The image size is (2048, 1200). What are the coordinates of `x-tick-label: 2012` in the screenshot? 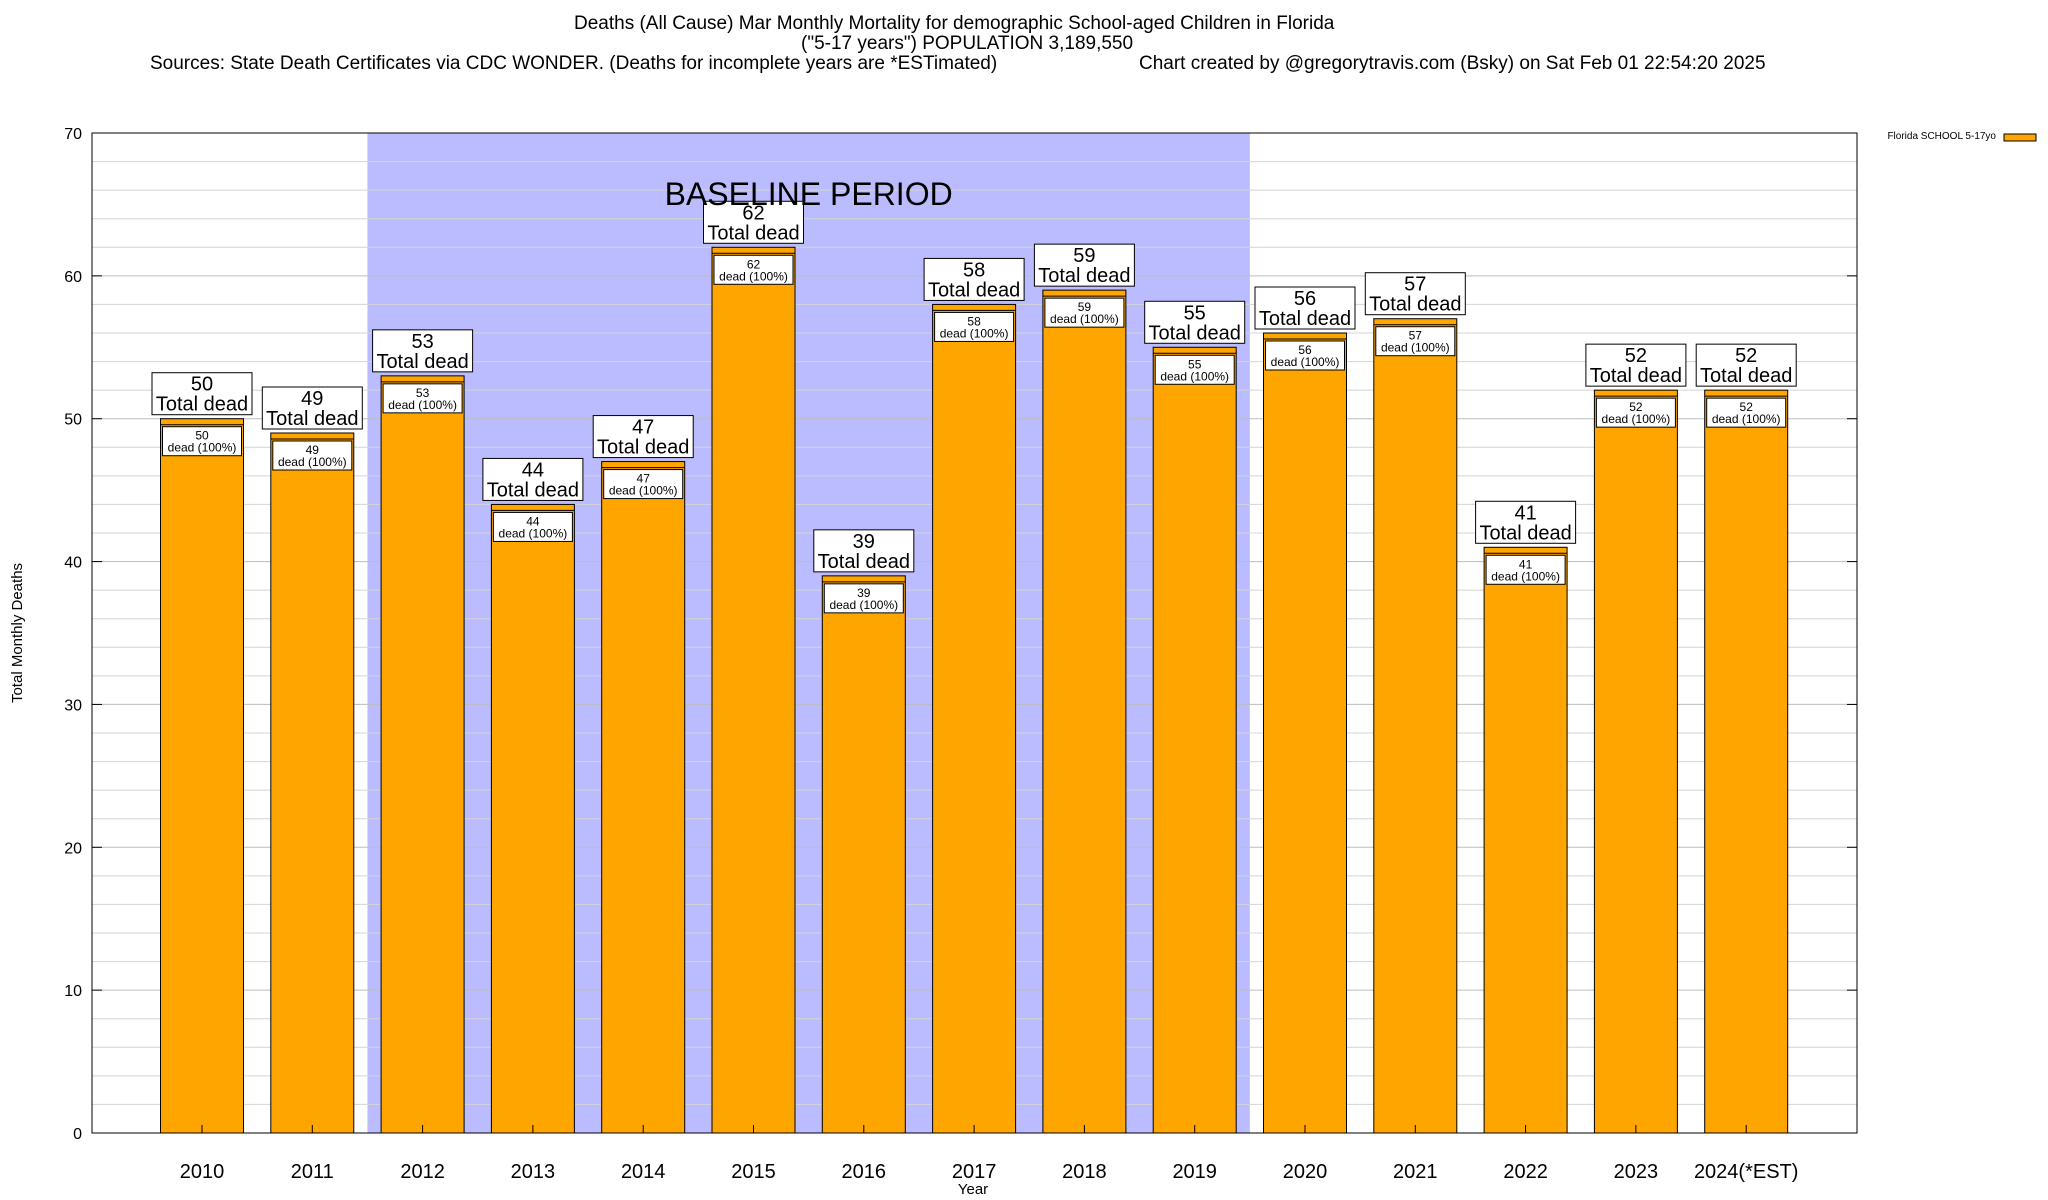 It's located at (422, 1172).